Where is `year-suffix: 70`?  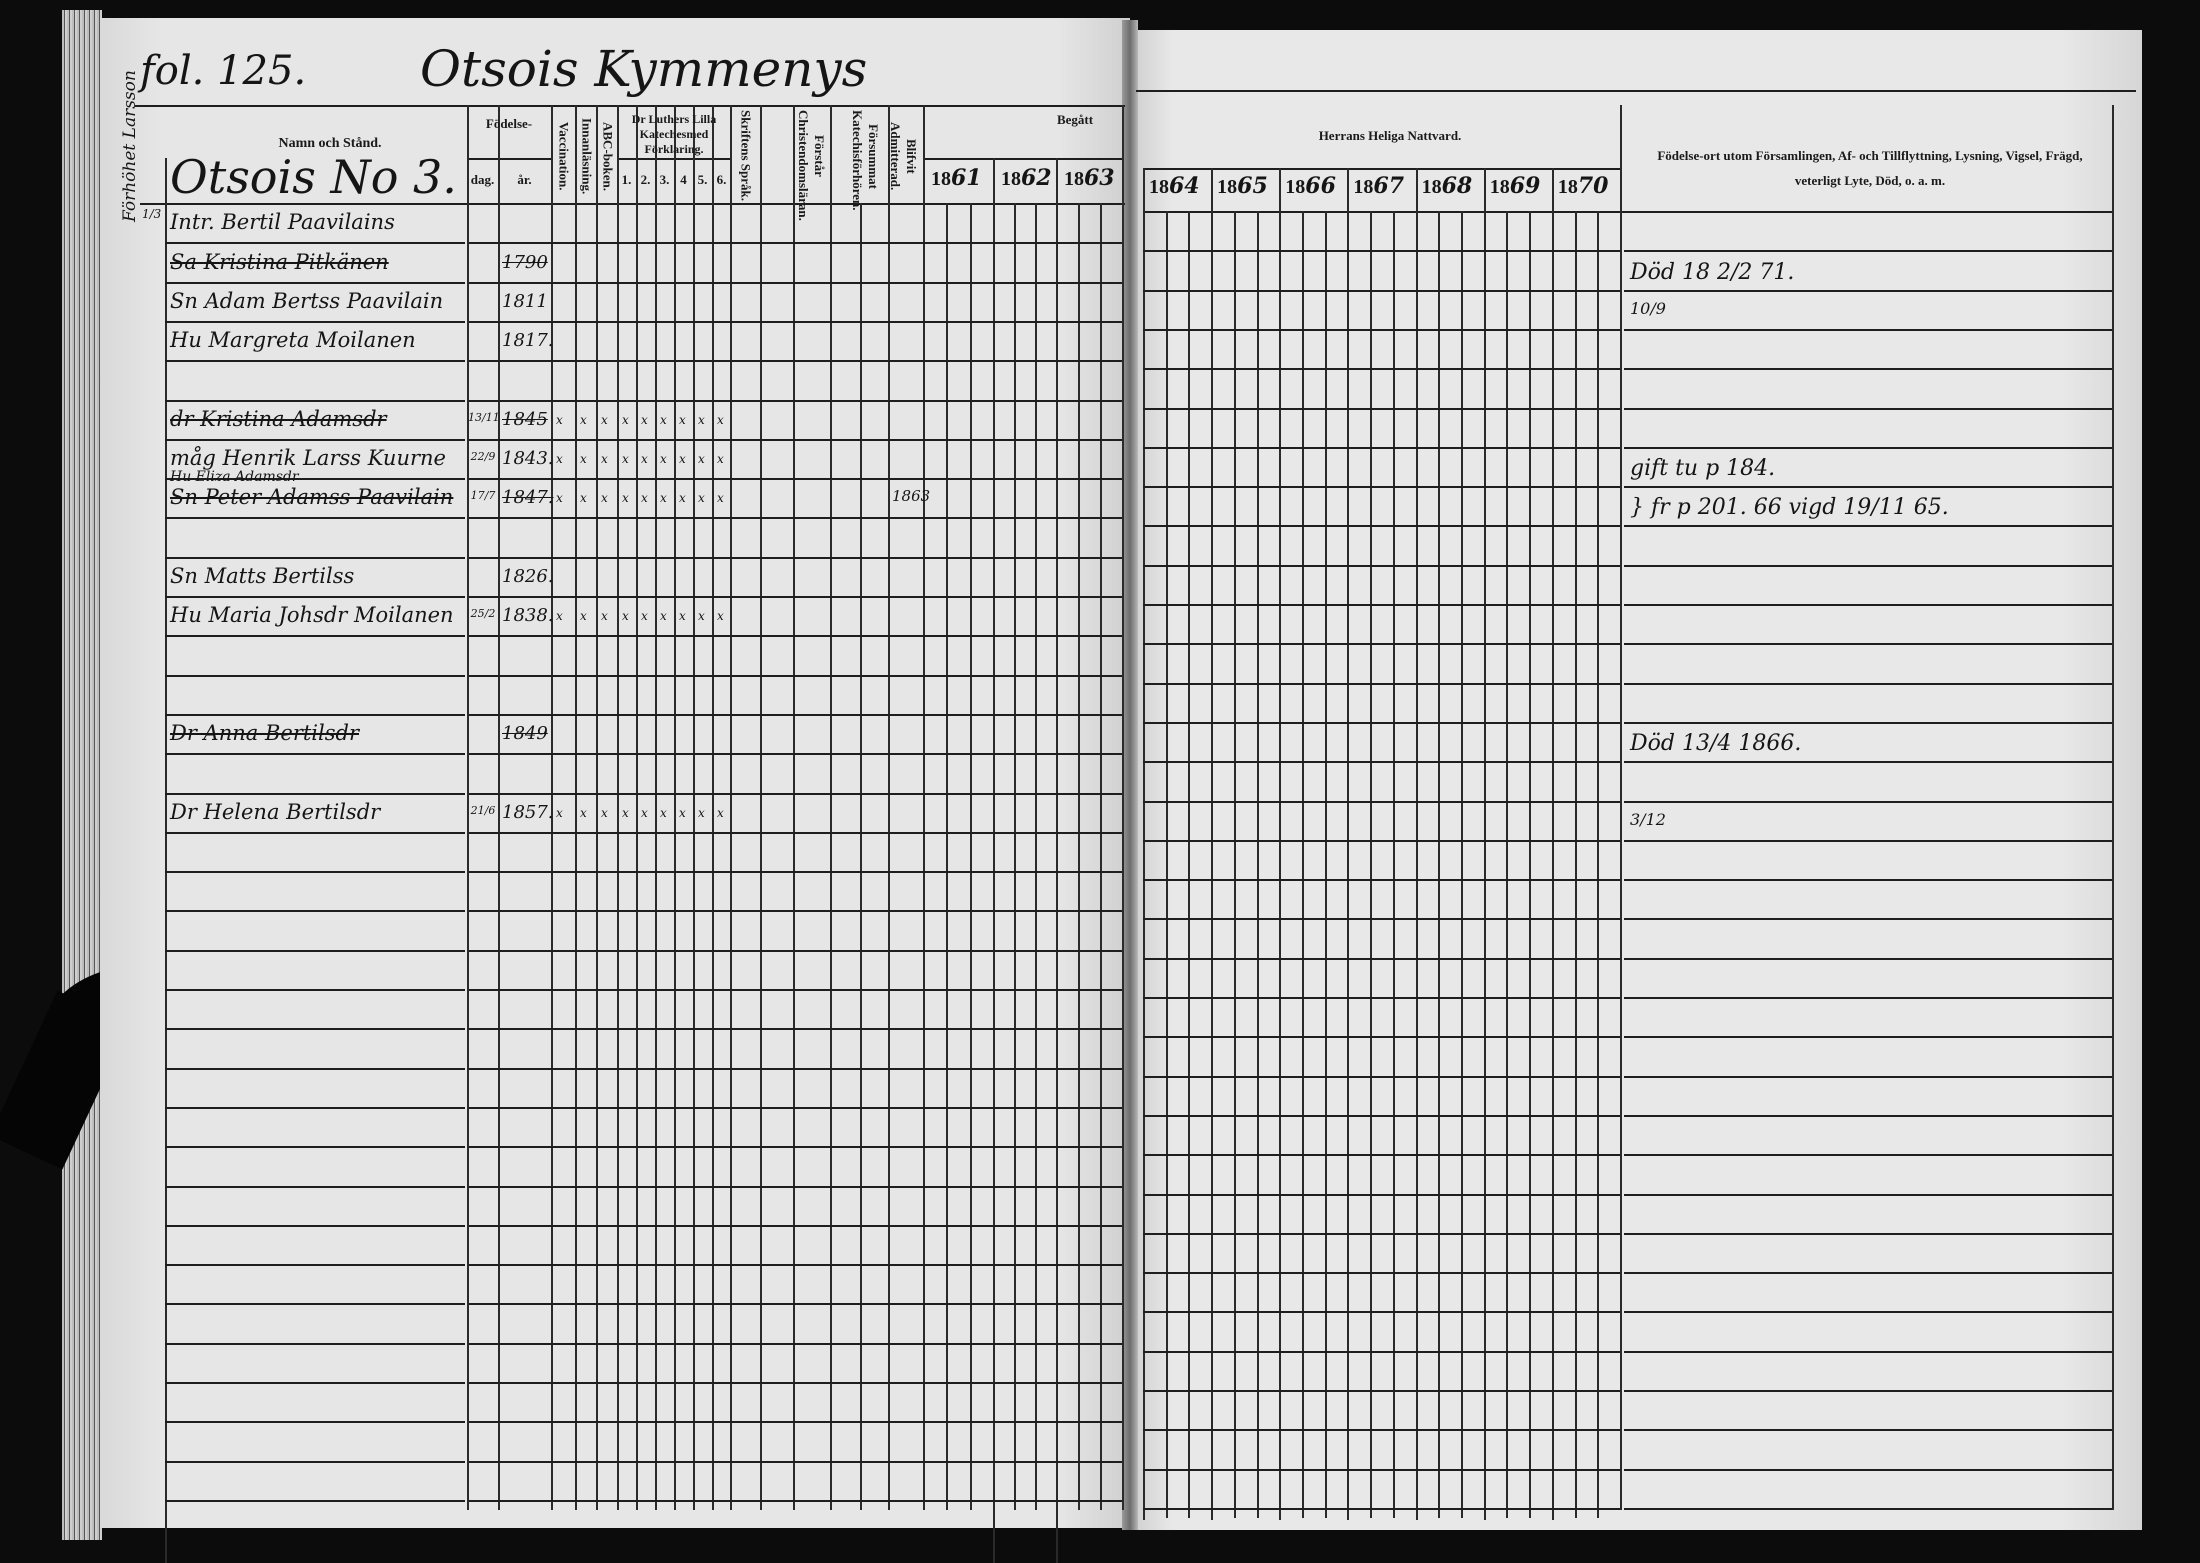 year-suffix: 70 is located at coordinates (1593, 186).